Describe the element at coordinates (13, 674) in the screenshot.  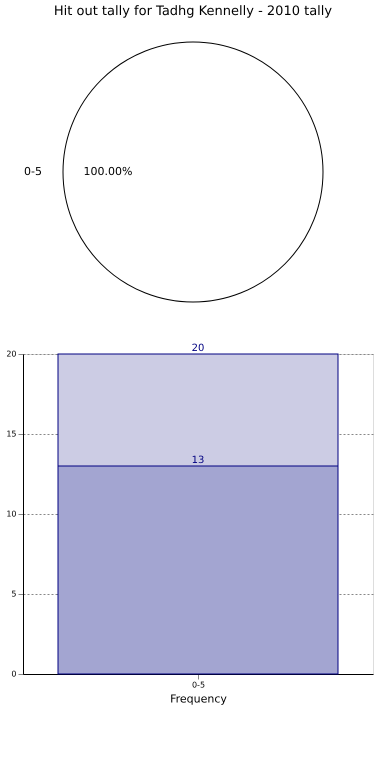
I see `y-tick-label: 0` at that location.